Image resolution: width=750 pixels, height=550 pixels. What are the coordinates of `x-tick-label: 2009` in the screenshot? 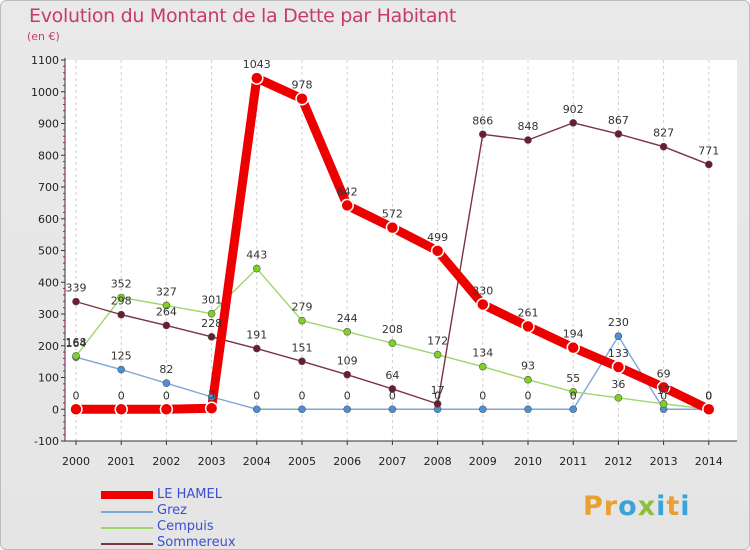 It's located at (483, 461).